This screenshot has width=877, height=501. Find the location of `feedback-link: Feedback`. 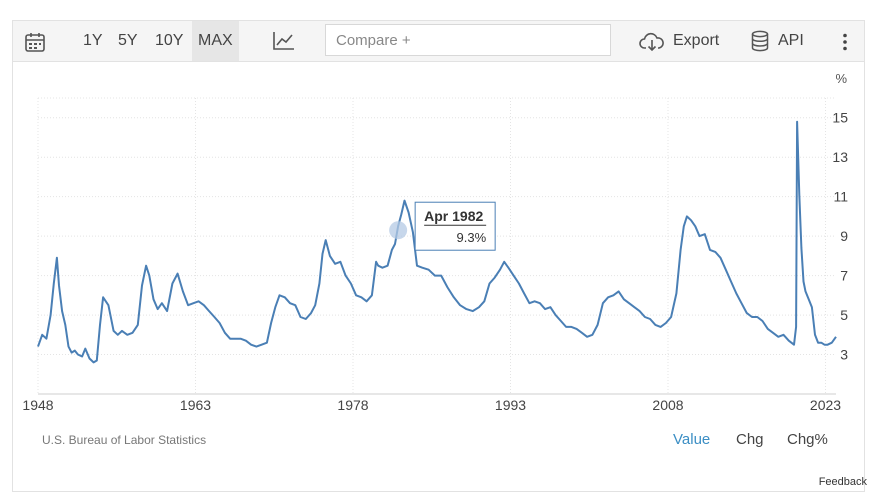

feedback-link: Feedback is located at coordinates (842, 482).